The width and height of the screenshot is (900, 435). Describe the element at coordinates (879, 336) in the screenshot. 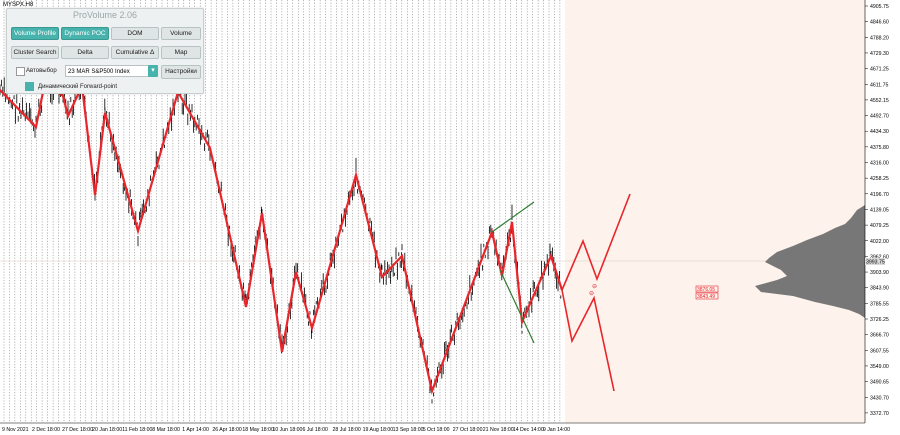

I see `price-tick: 3666.70` at that location.